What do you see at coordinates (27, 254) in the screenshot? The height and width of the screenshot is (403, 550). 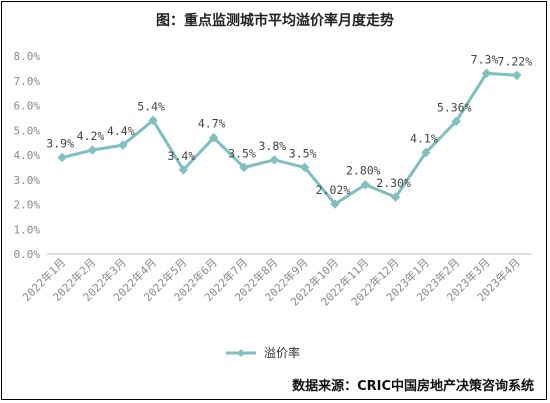 I see `y-tick-label: 0.0%` at bounding box center [27, 254].